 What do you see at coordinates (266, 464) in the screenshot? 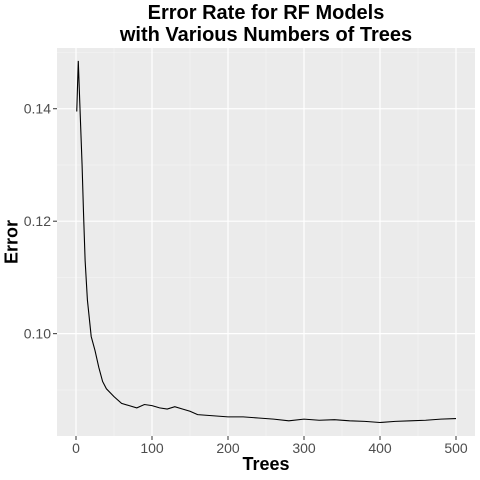
I see `x-axis-label: Trees` at bounding box center [266, 464].